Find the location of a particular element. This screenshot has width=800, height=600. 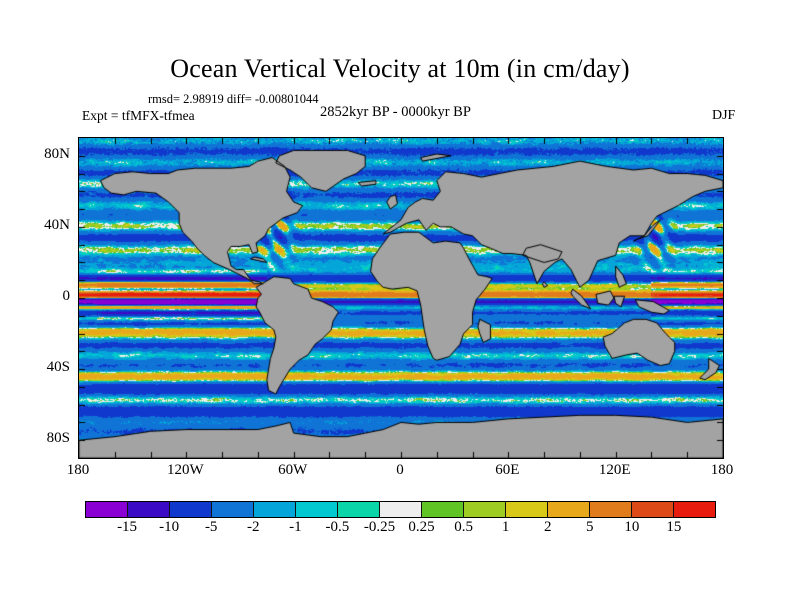

x-tick-label-60E: 60E is located at coordinates (507, 470).